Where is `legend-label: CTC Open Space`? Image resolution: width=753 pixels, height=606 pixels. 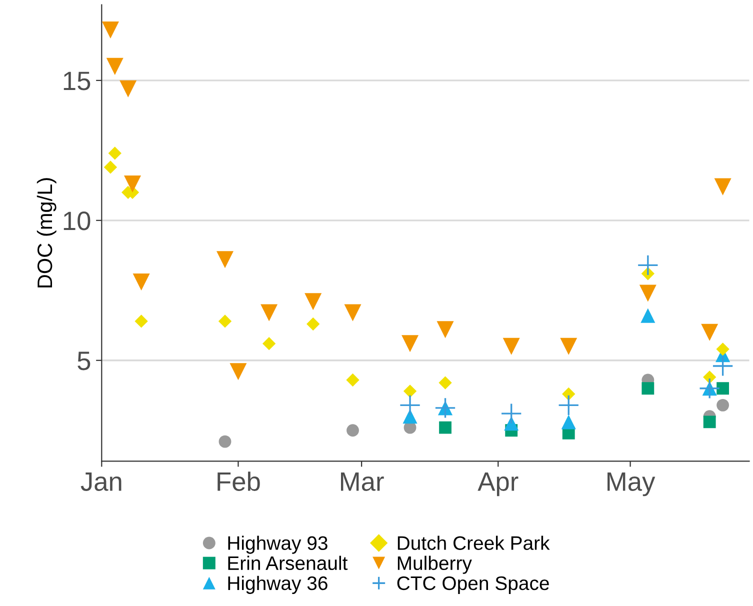
legend-label: CTC Open Space is located at coordinates (473, 585).